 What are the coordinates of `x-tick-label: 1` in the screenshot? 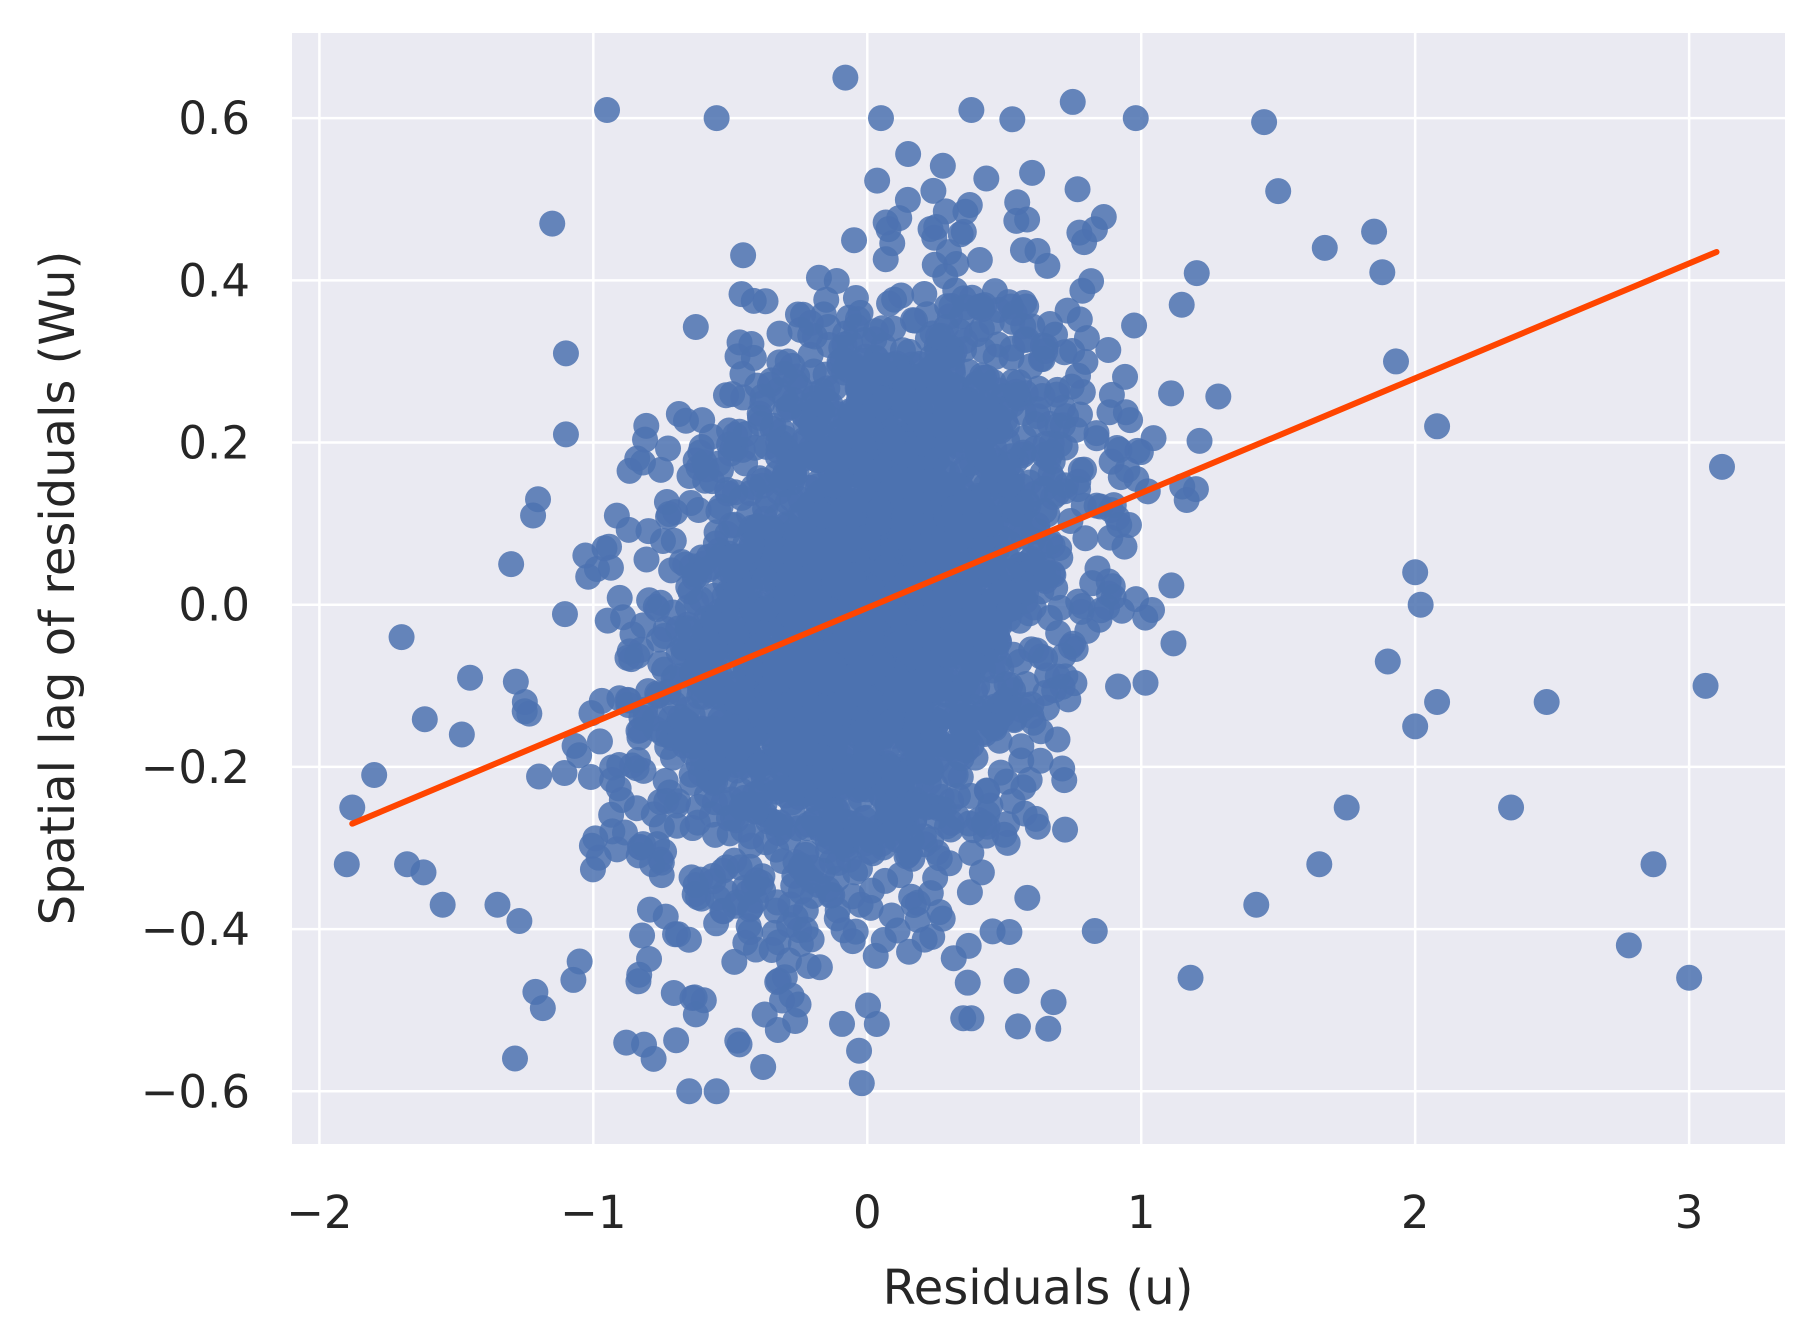 It's located at (1141, 1212).